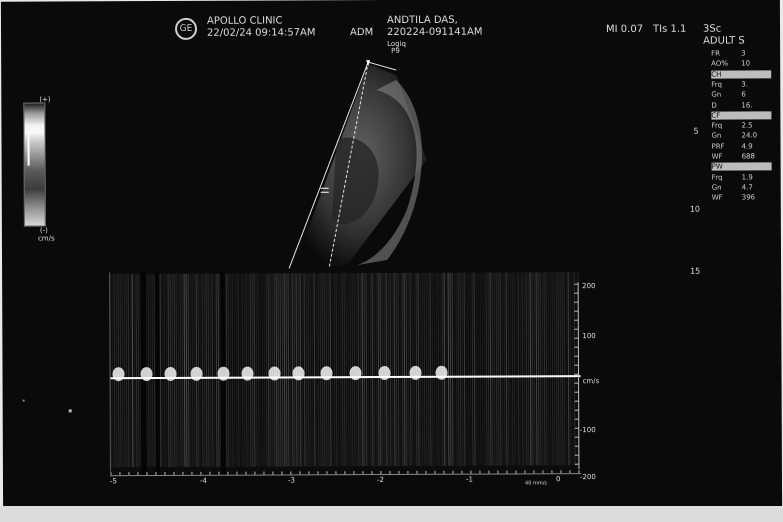 The height and width of the screenshot is (522, 783). Describe the element at coordinates (357, 164) in the screenshot. I see `b-mode-sector-image` at that location.